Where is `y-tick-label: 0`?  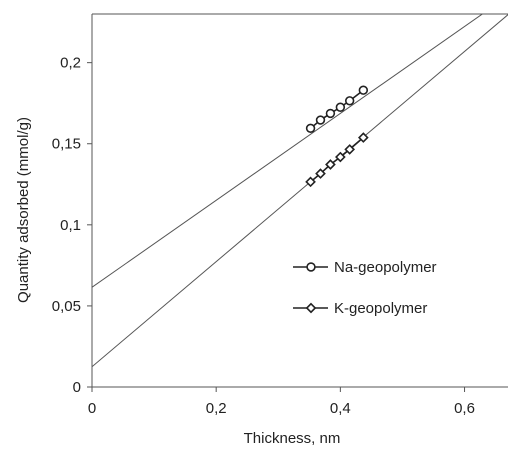
y-tick-label: 0 is located at coordinates (77, 387).